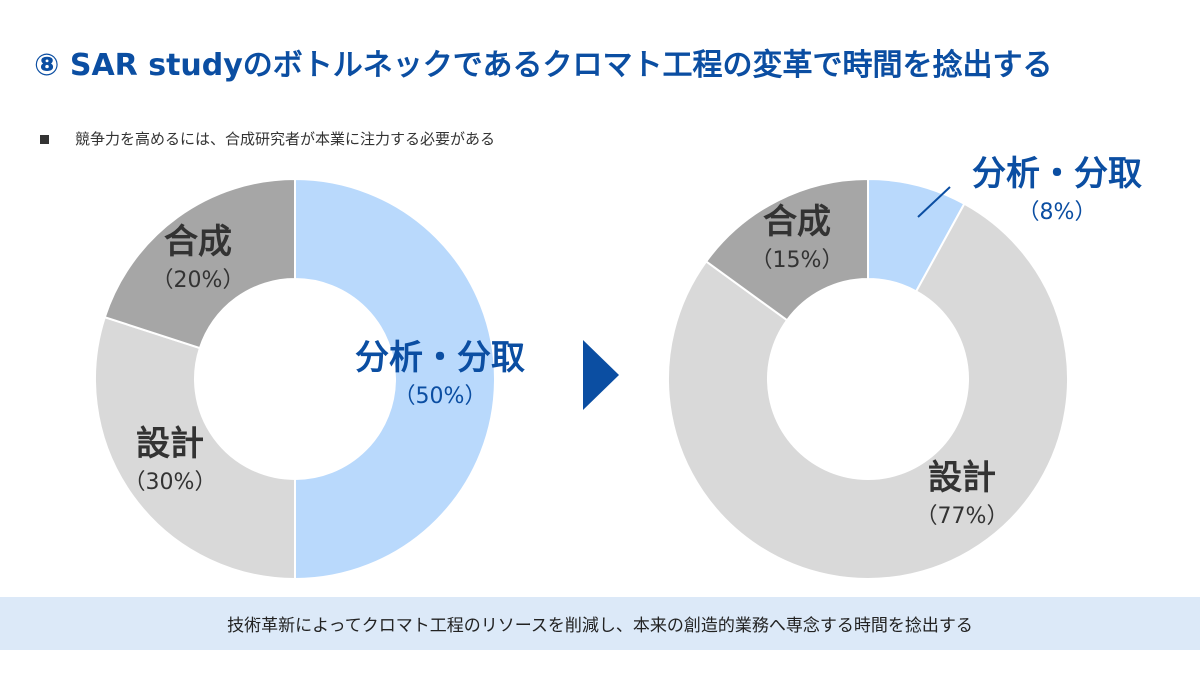  I want to click on left-label-analysis: 分析・分取 （50%）, so click(440, 375).